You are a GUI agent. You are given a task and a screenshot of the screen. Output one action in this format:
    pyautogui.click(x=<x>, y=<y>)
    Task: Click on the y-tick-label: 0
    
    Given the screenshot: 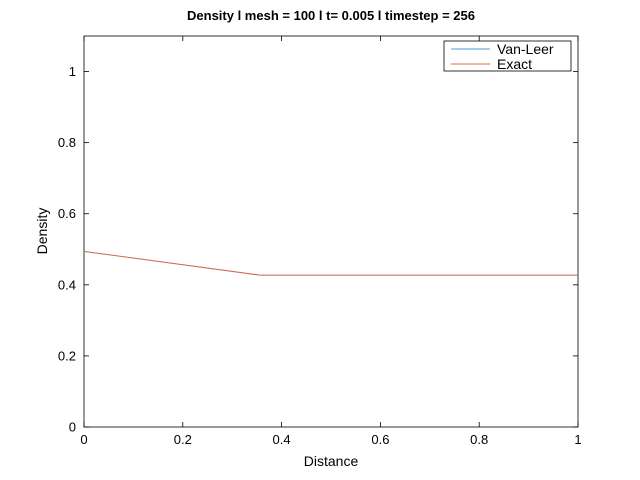 What is the action you would take?
    pyautogui.click(x=72, y=427)
    